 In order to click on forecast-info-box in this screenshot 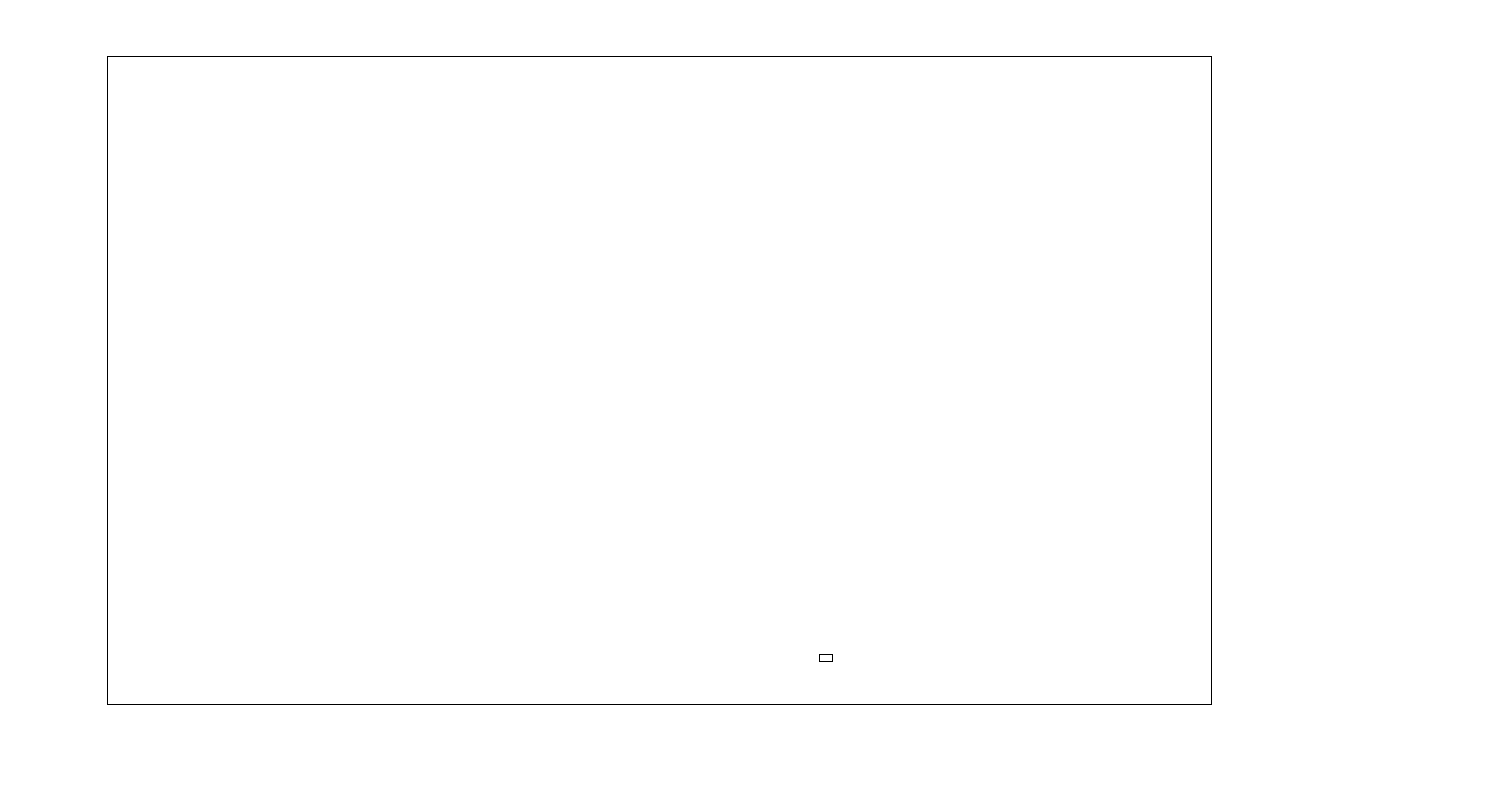, I will do `click(826, 658)`.